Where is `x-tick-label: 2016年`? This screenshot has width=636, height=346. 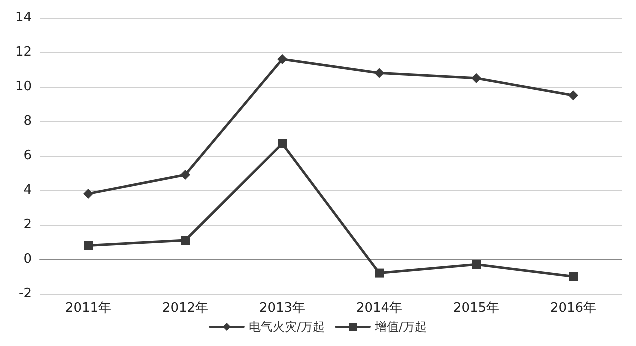 x-tick-label: 2016年 is located at coordinates (573, 308).